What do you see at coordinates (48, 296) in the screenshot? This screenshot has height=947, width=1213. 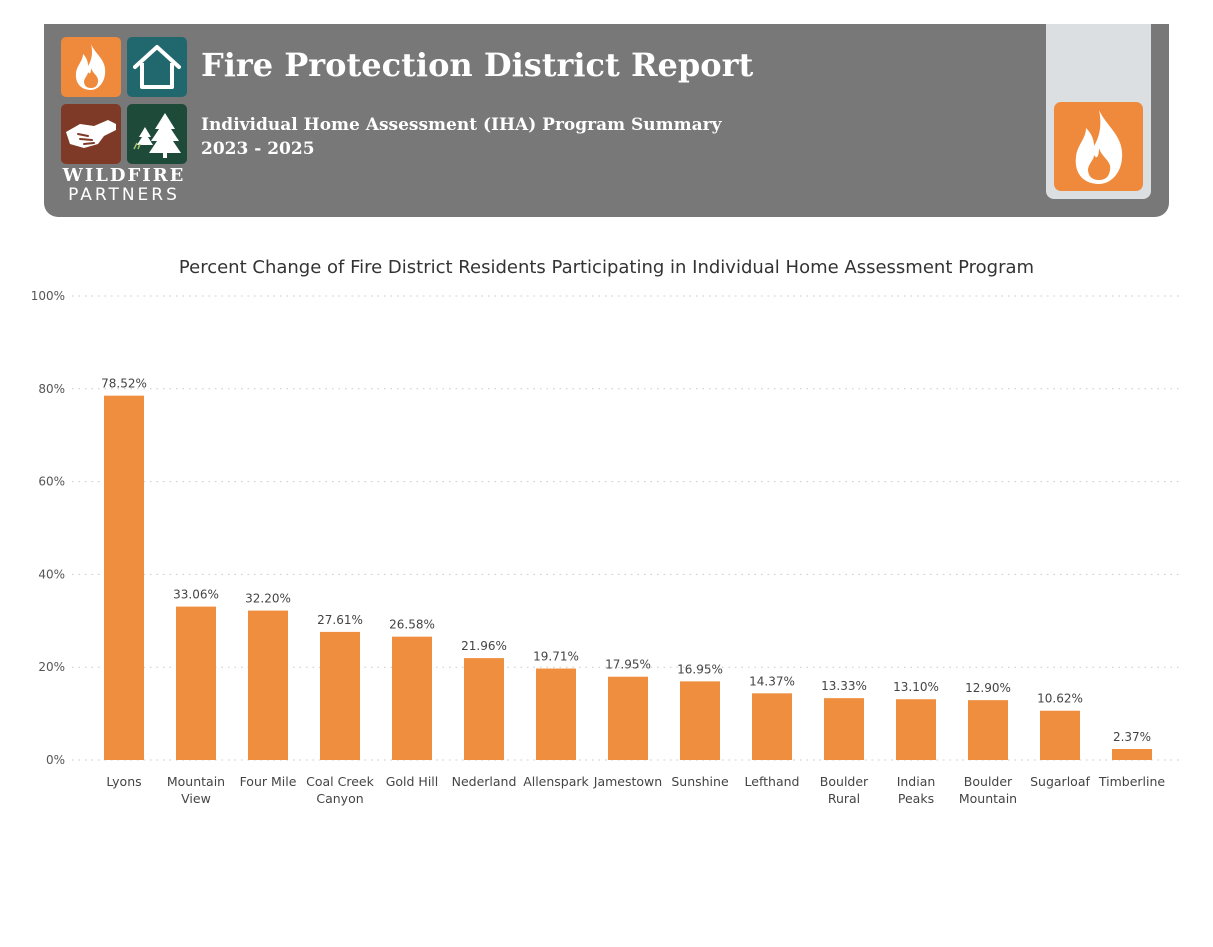 I see `y-tick-label: 100%` at bounding box center [48, 296].